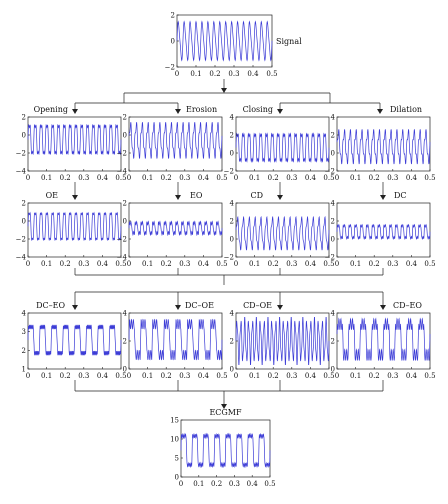  I want to click on plot-ecgmf: 0 0.1 0.2 0.3 0.4 0.5 15 10 5 0 ECGMF, so click(222, 448).